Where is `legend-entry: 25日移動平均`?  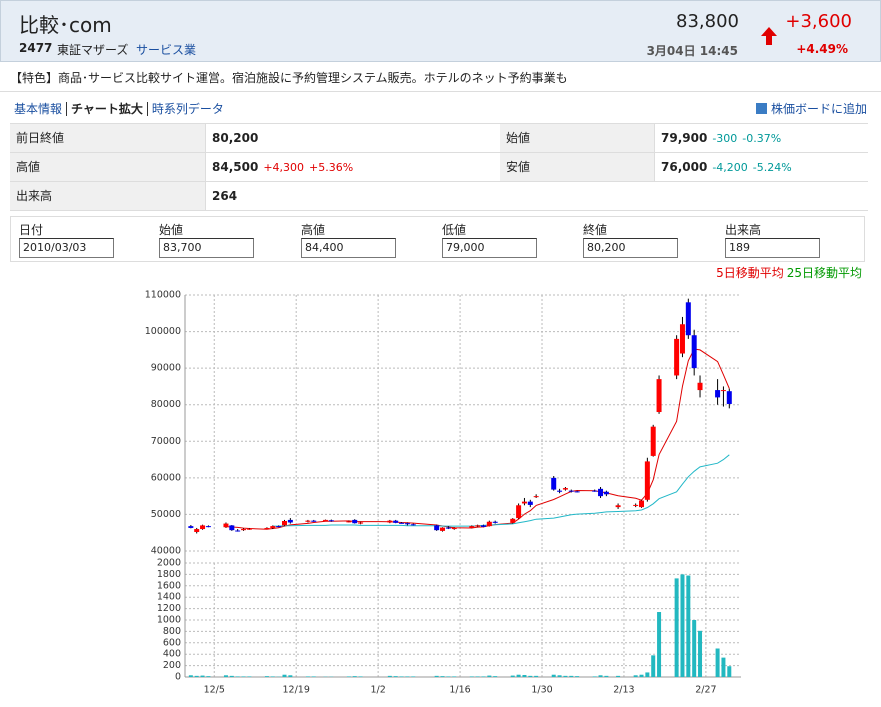
legend-entry: 25日移動平均 is located at coordinates (824, 273).